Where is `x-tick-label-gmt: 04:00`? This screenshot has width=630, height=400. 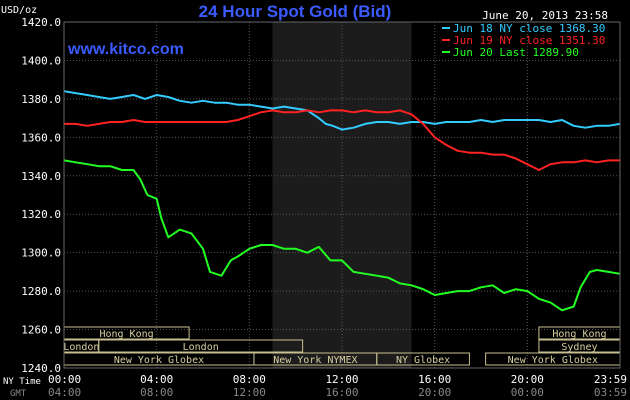 x-tick-label-gmt: 04:00 is located at coordinates (64, 392).